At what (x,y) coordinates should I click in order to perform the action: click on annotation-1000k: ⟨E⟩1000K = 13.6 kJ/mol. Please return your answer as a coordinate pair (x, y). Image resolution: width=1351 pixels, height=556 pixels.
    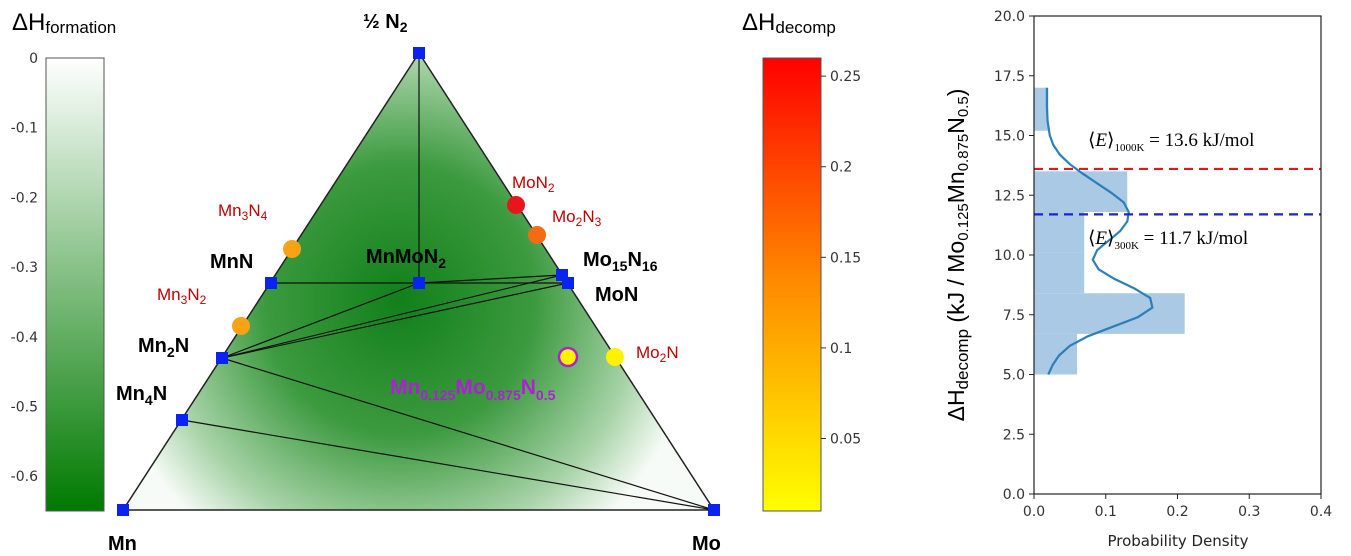
    Looking at the image, I should click on (1171, 142).